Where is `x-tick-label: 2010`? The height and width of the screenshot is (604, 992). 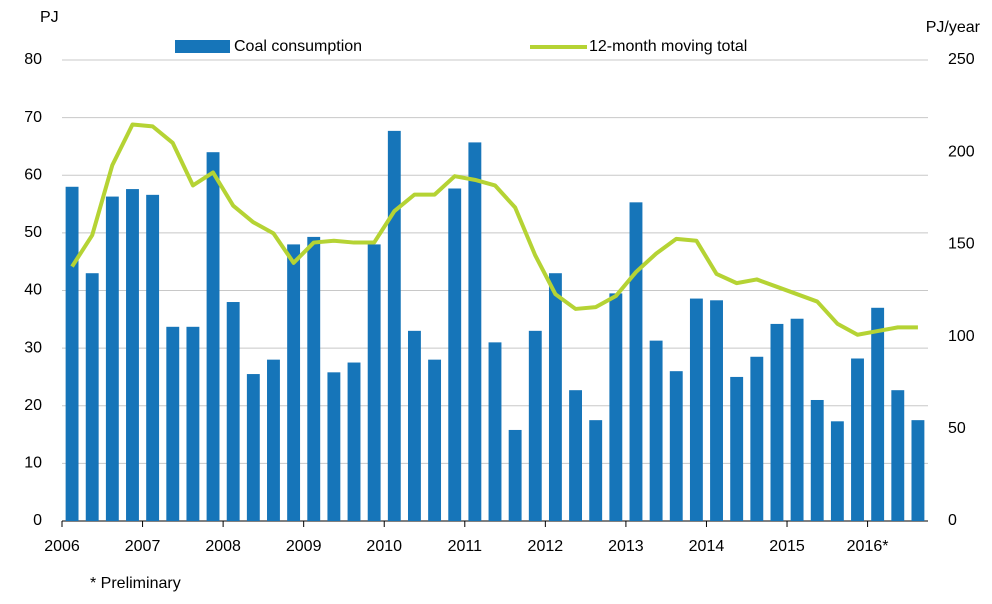 x-tick-label: 2010 is located at coordinates (384, 546).